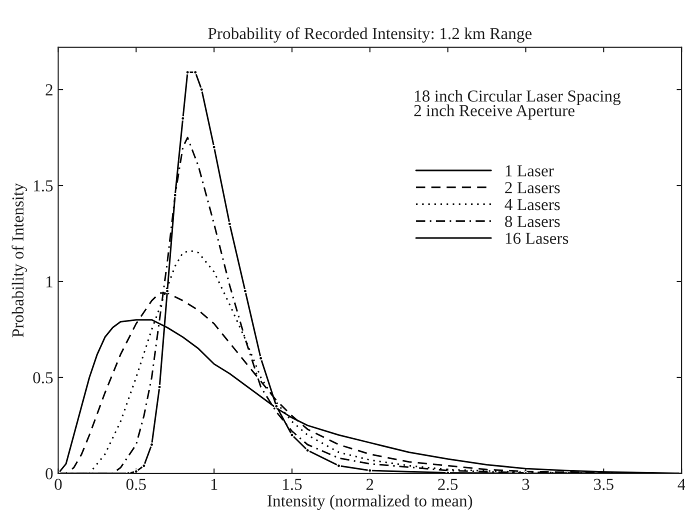  I want to click on x-tick-label: 2.5, so click(448, 484).